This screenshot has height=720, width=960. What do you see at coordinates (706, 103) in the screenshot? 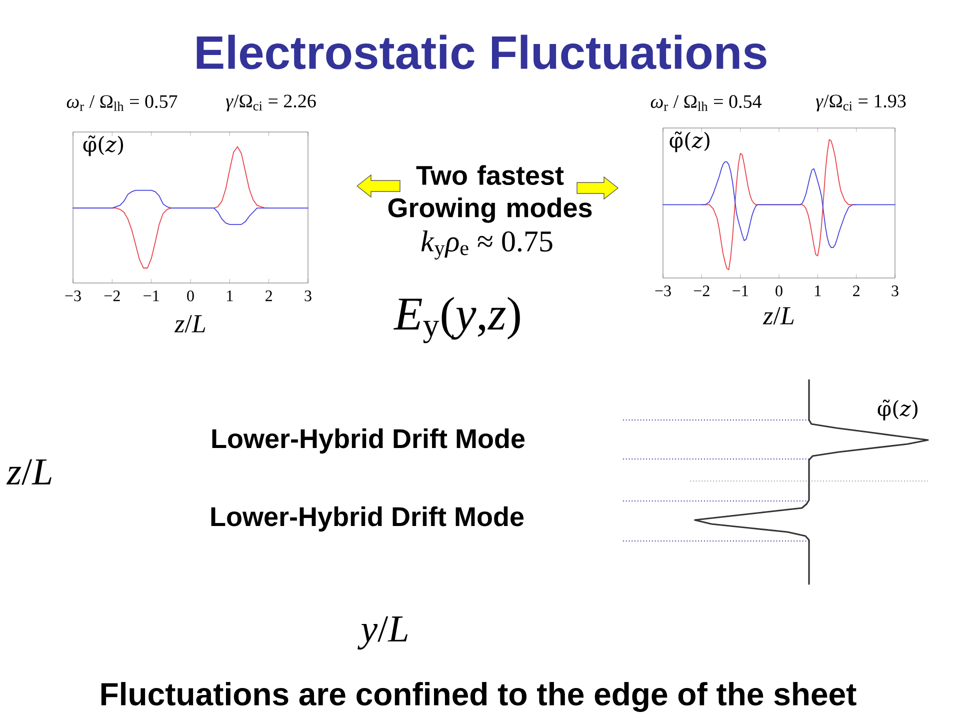
I see `text: ω$_{r}$ / Ω$_{lh}$ = 0.54` at bounding box center [706, 103].